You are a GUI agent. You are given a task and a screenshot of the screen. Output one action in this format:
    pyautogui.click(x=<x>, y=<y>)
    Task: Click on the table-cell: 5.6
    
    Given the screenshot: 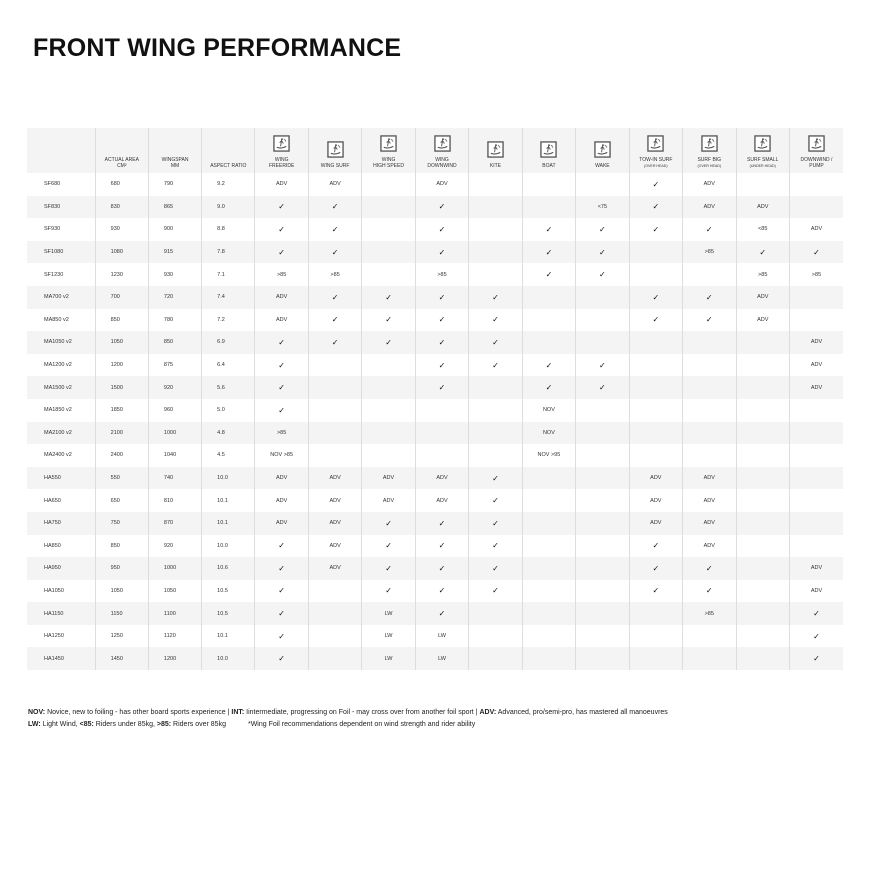 What is the action you would take?
    pyautogui.click(x=228, y=387)
    